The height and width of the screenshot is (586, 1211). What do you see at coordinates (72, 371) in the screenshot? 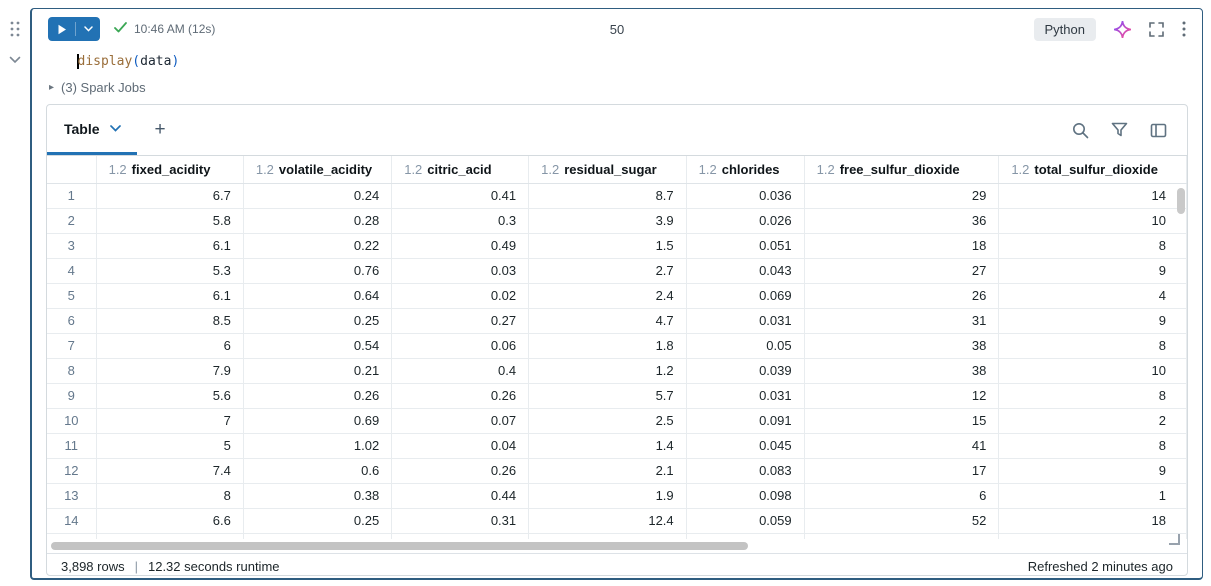
I see `row-number: 8` at bounding box center [72, 371].